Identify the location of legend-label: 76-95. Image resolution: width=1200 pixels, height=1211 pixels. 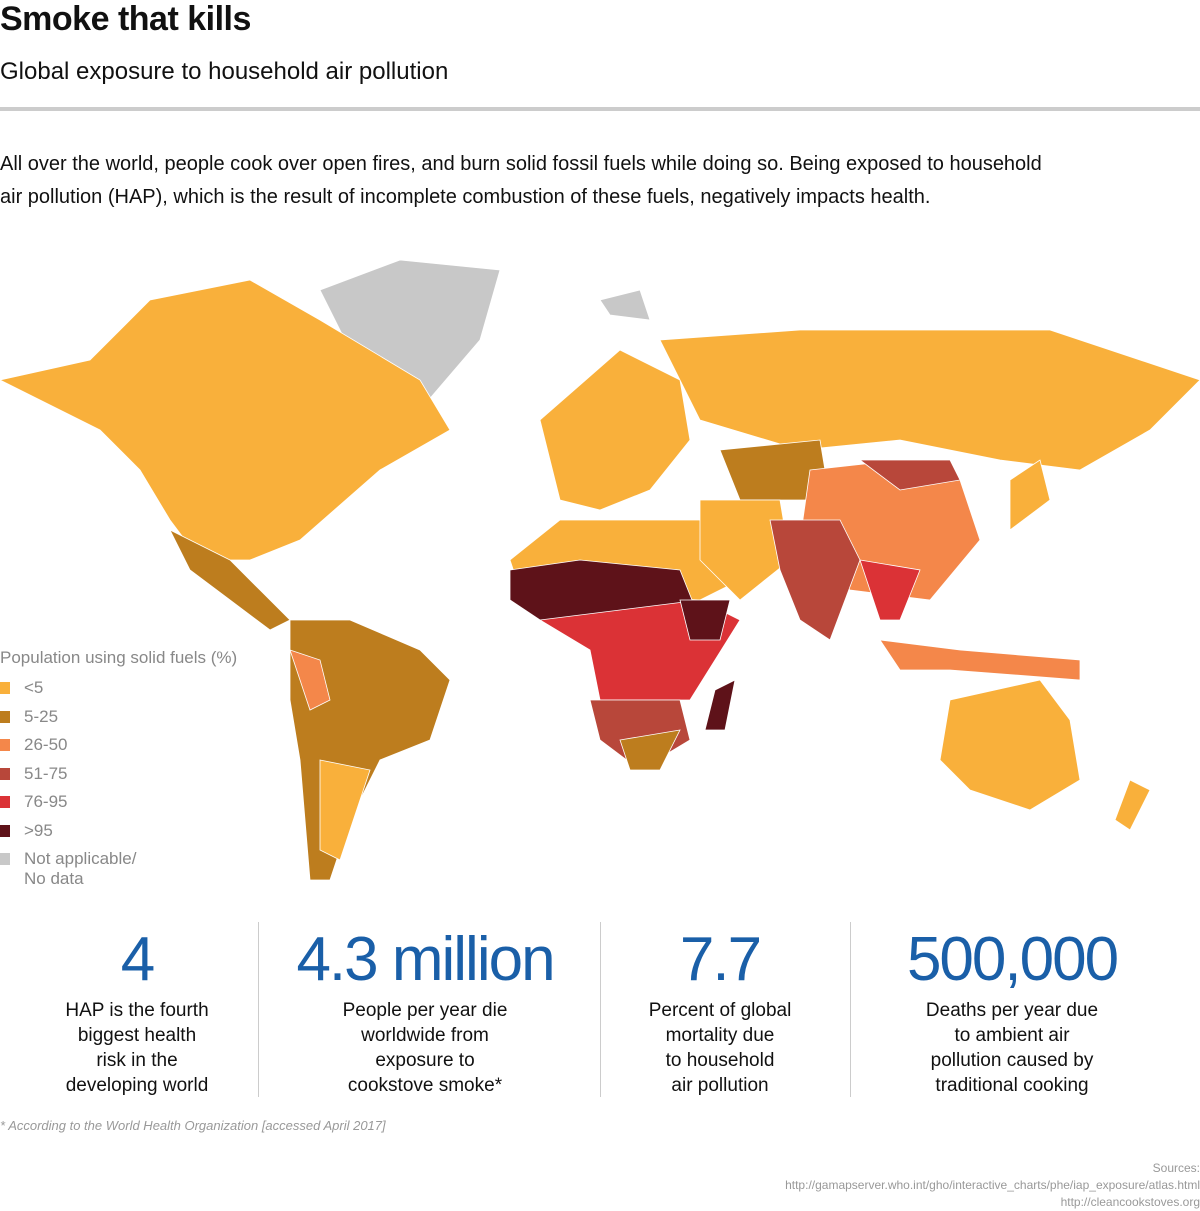
(45, 802).